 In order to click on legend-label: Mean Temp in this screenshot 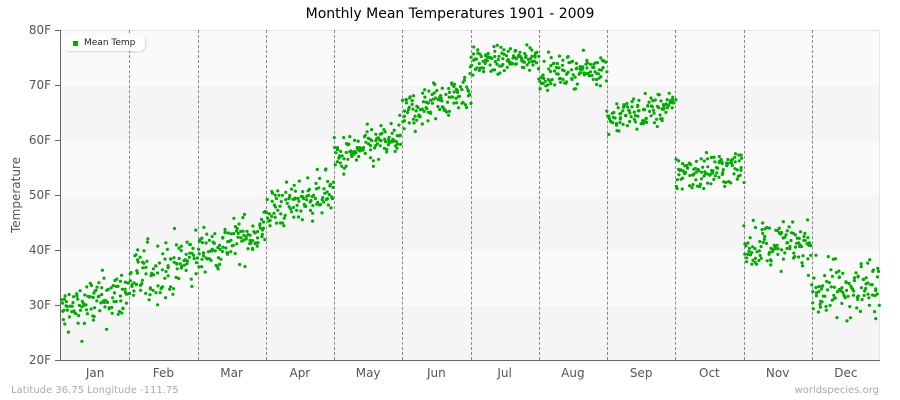, I will do `click(110, 43)`.